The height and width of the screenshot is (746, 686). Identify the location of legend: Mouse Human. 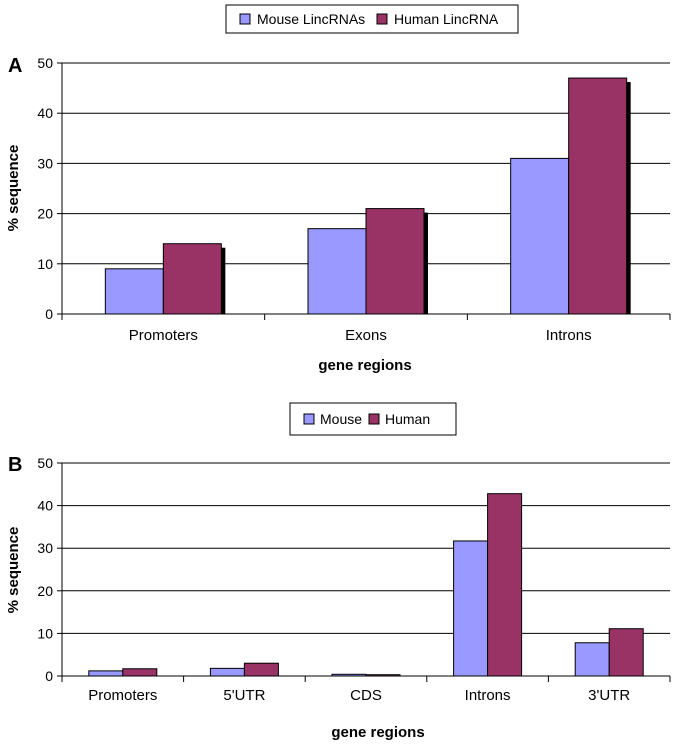
(373, 419).